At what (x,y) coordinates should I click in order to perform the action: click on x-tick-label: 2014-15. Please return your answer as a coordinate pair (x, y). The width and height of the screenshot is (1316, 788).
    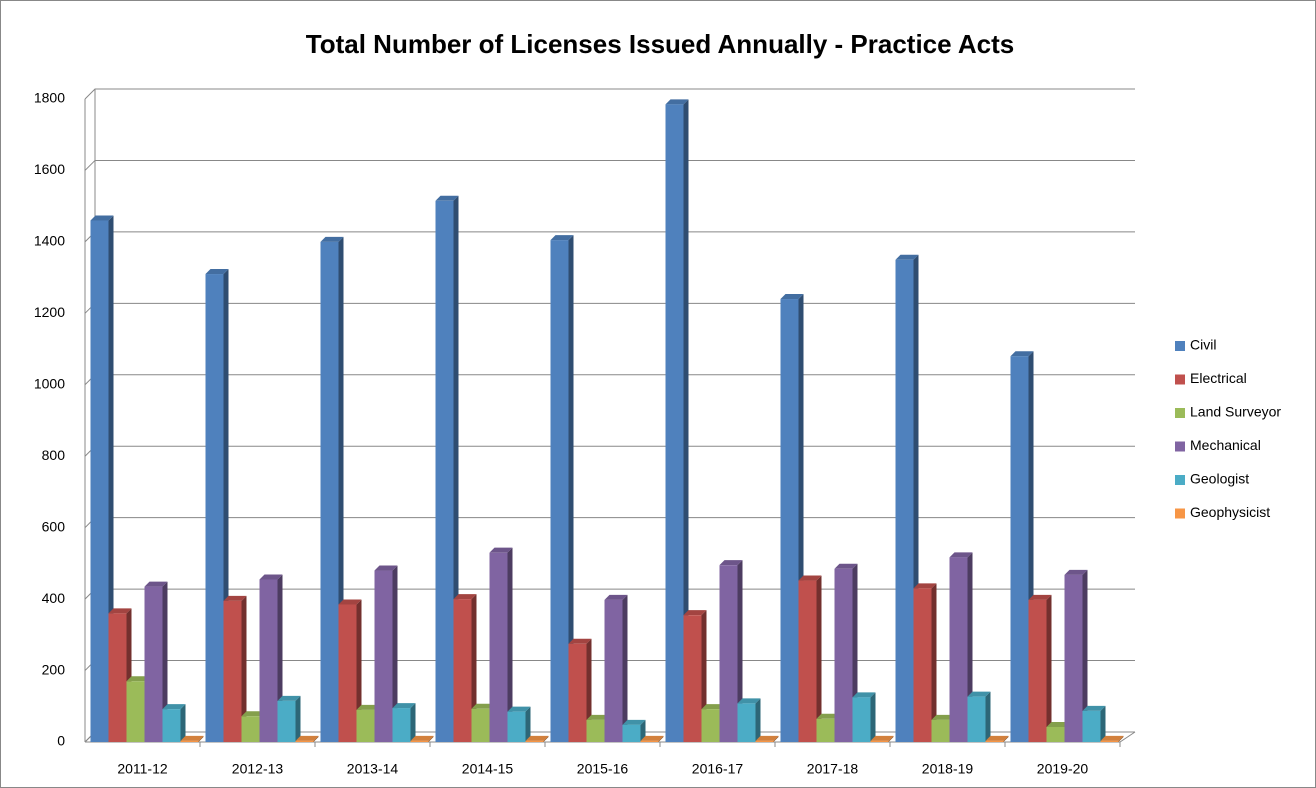
    Looking at the image, I should click on (488, 769).